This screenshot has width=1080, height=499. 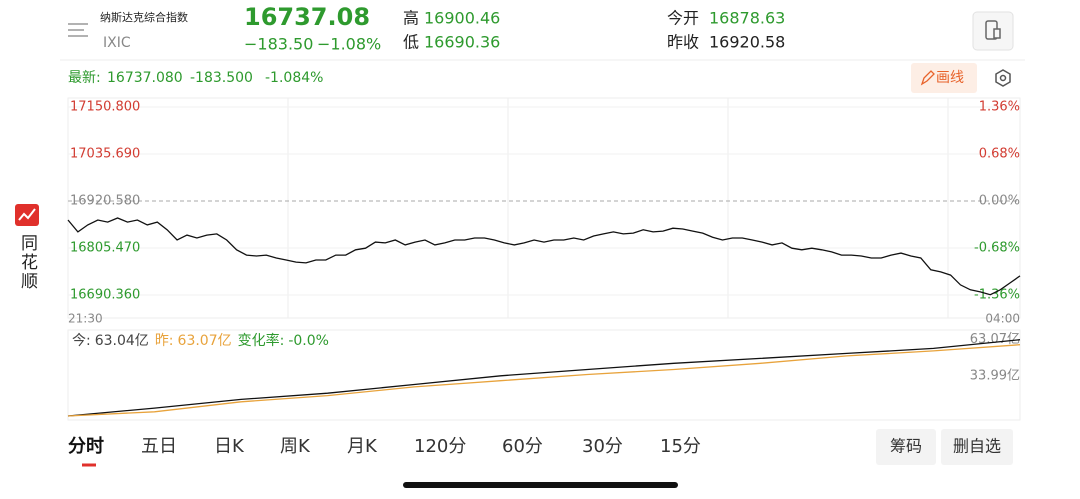 I want to click on draw-button: 画线, so click(x=944, y=78).